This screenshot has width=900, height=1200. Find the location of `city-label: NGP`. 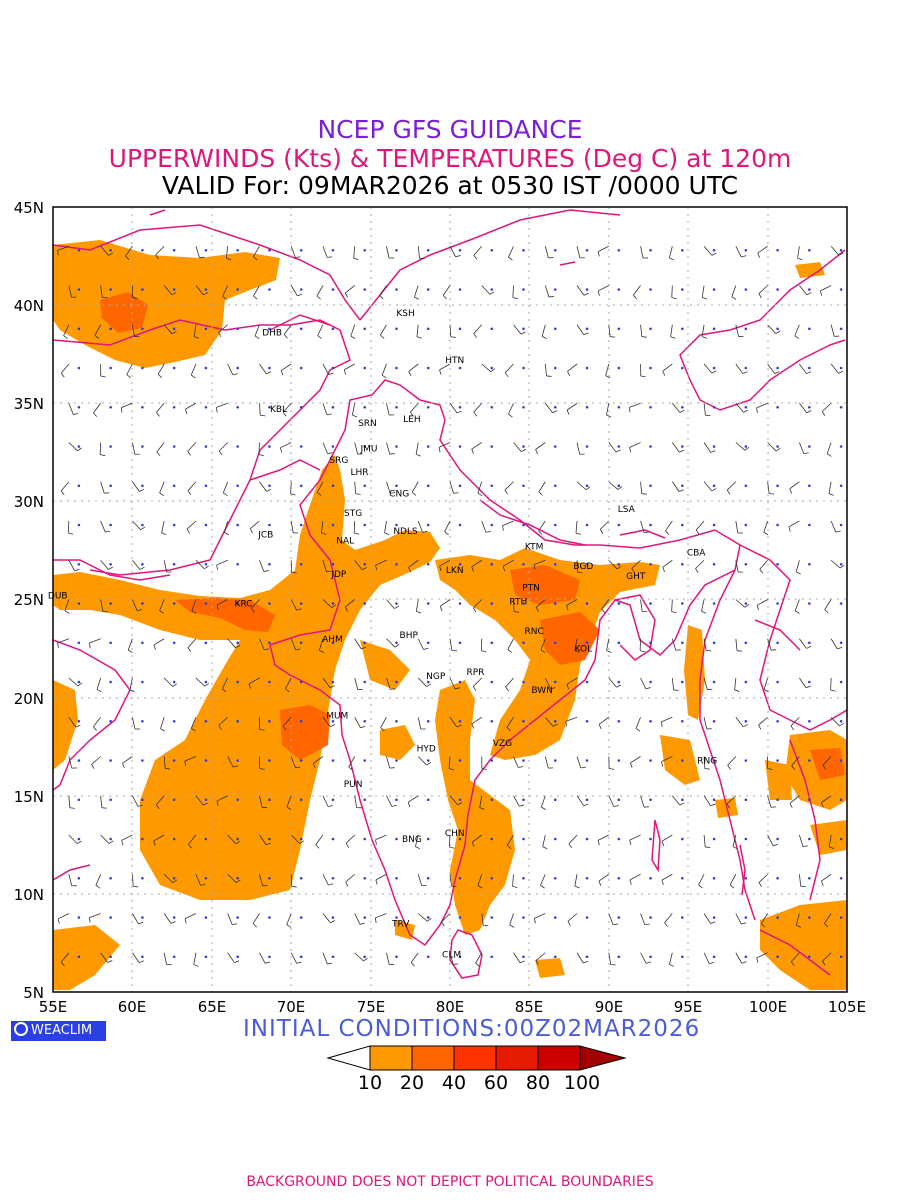

city-label: NGP is located at coordinates (436, 677).